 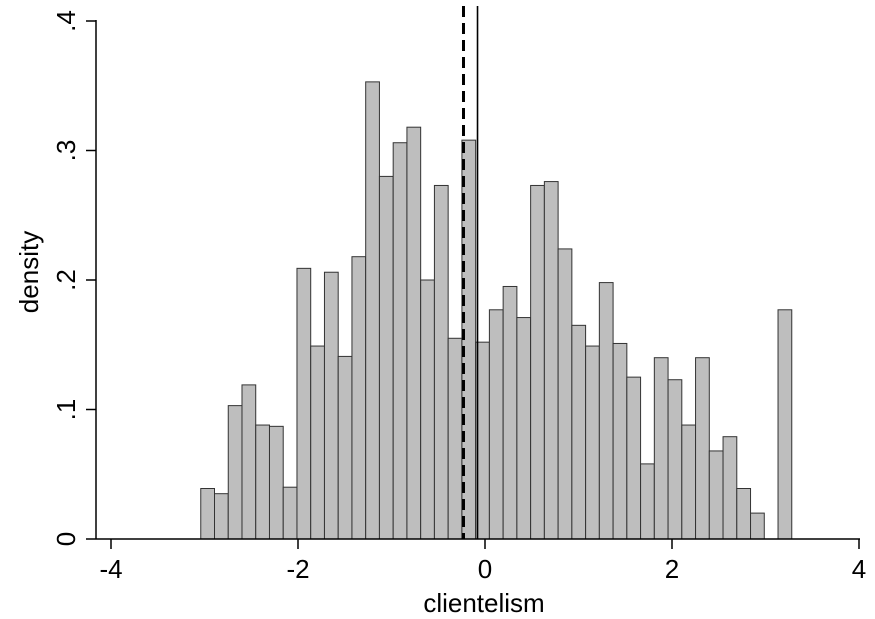 I want to click on x-tick-label: 4, so click(x=859, y=569).